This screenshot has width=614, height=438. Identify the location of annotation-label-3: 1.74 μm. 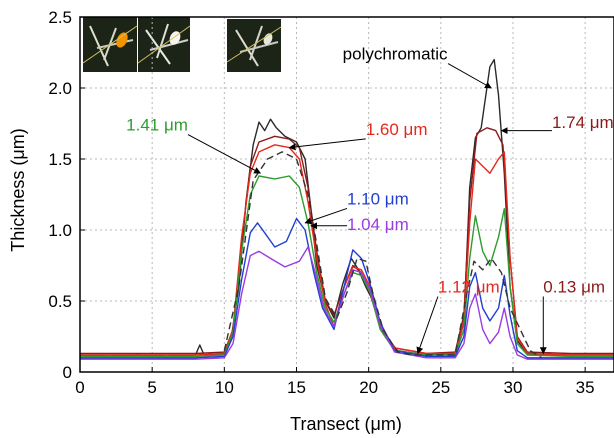
(583, 122).